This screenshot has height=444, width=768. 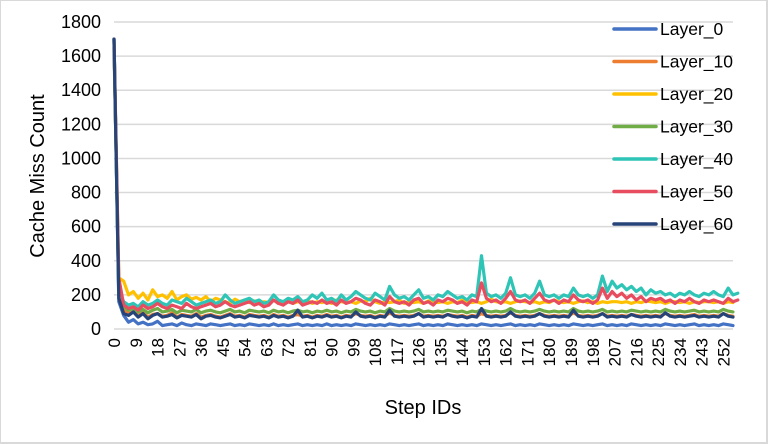 I want to click on x-tick-label: 189, so click(x=571, y=352).